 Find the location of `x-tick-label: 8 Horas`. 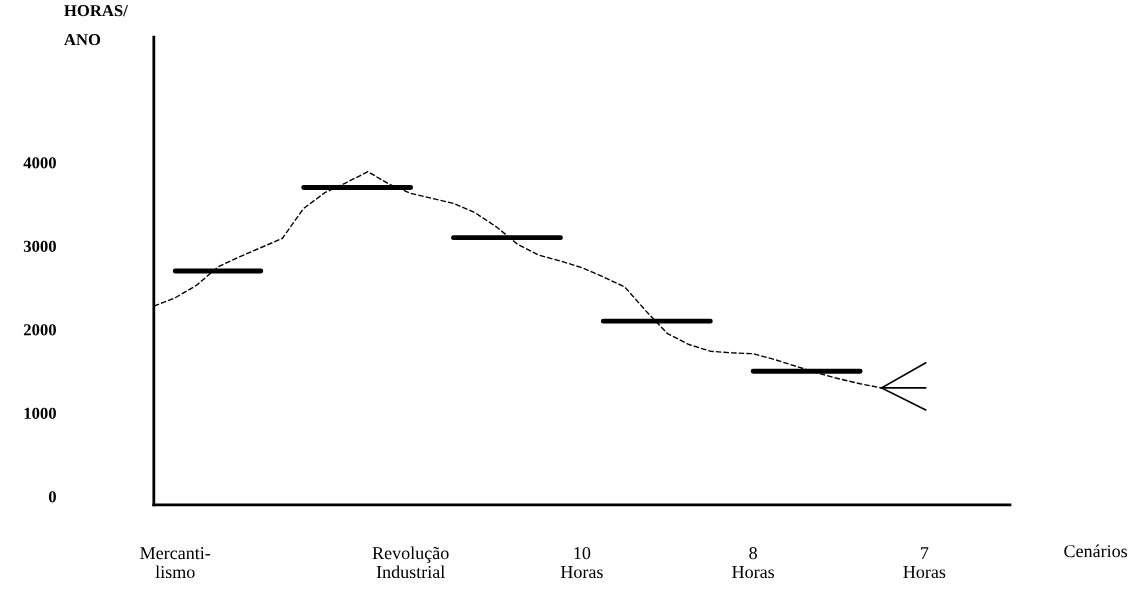

x-tick-label: 8 Horas is located at coordinates (753, 563).